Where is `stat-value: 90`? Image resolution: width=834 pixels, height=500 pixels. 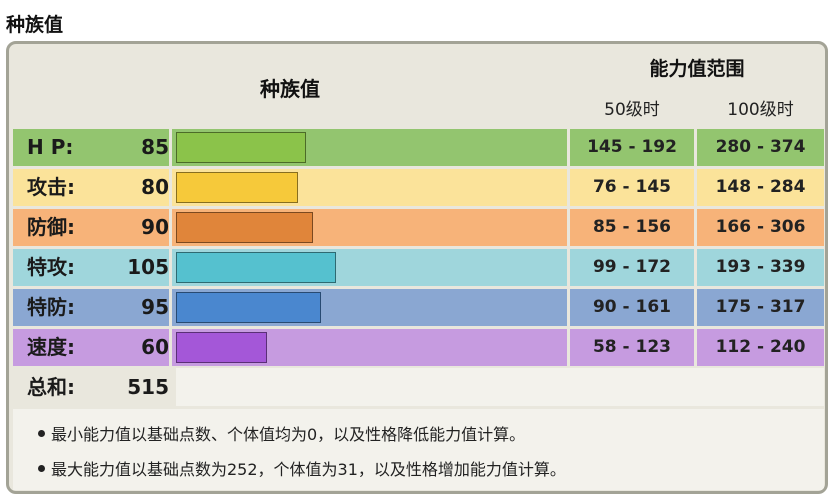 stat-value: 90 is located at coordinates (155, 227).